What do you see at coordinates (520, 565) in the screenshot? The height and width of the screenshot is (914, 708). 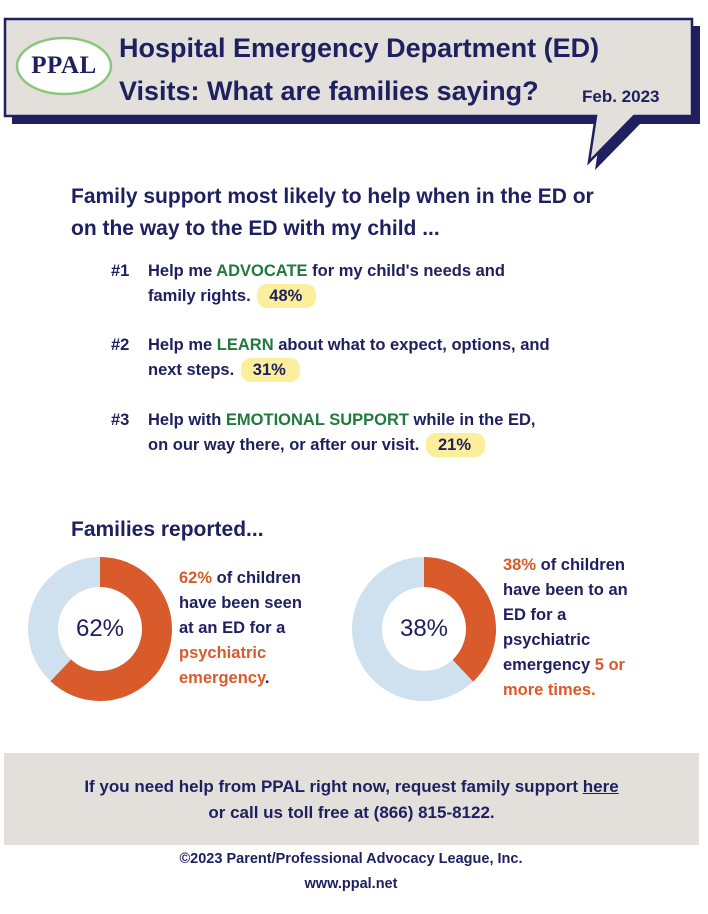 I see `stat-percent: 38%` at bounding box center [520, 565].